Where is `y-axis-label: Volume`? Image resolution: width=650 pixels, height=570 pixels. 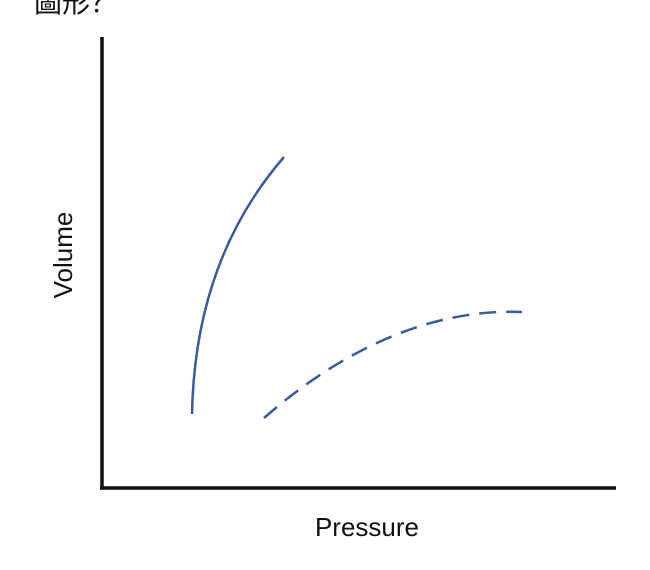
y-axis-label: Volume is located at coordinates (63, 255).